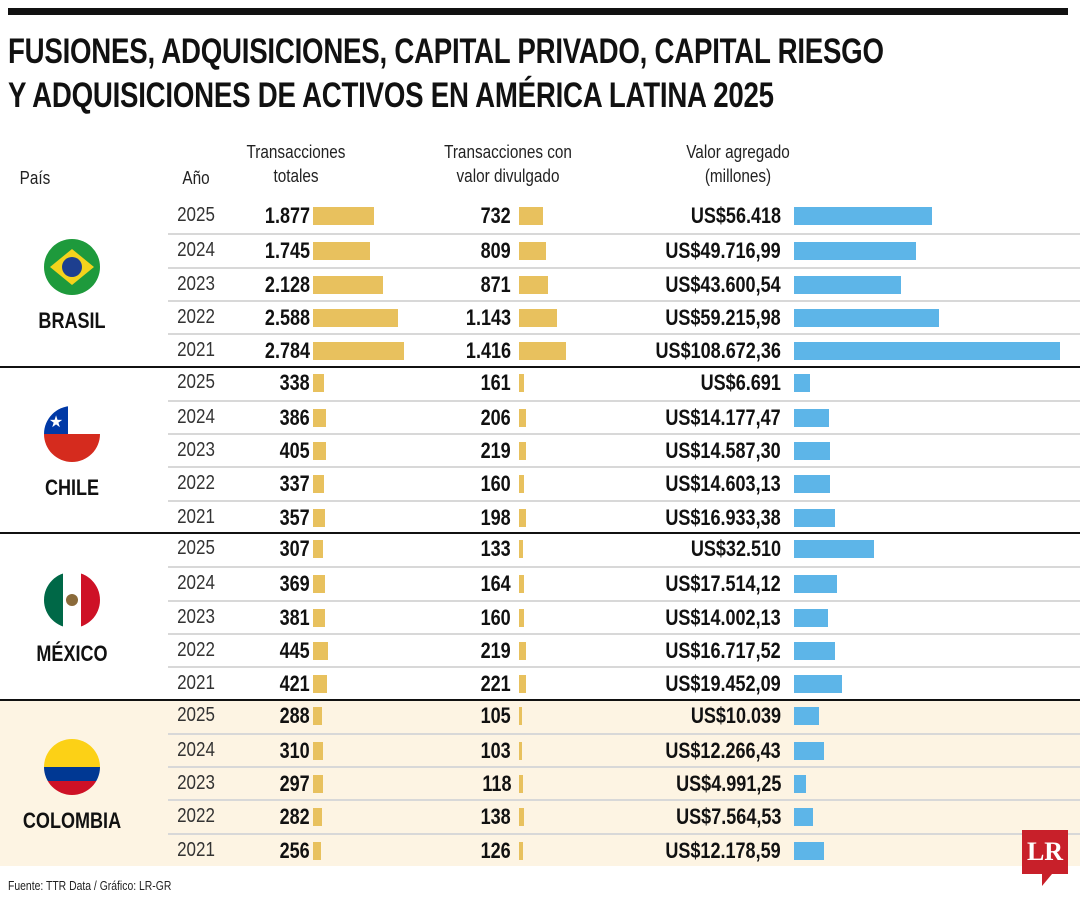 Image resolution: width=1080 pixels, height=900 pixels. Describe the element at coordinates (624, 416) in the screenshot. I see `table-row: 2024 386 206 US$14.177,47` at that location.